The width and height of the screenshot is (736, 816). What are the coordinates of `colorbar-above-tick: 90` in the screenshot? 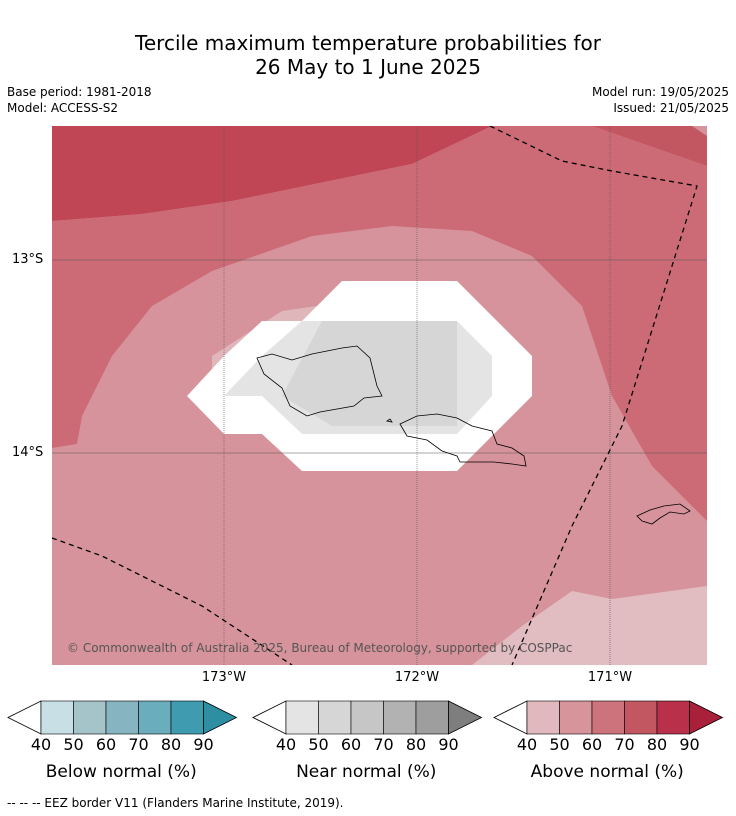 It's located at (689, 744).